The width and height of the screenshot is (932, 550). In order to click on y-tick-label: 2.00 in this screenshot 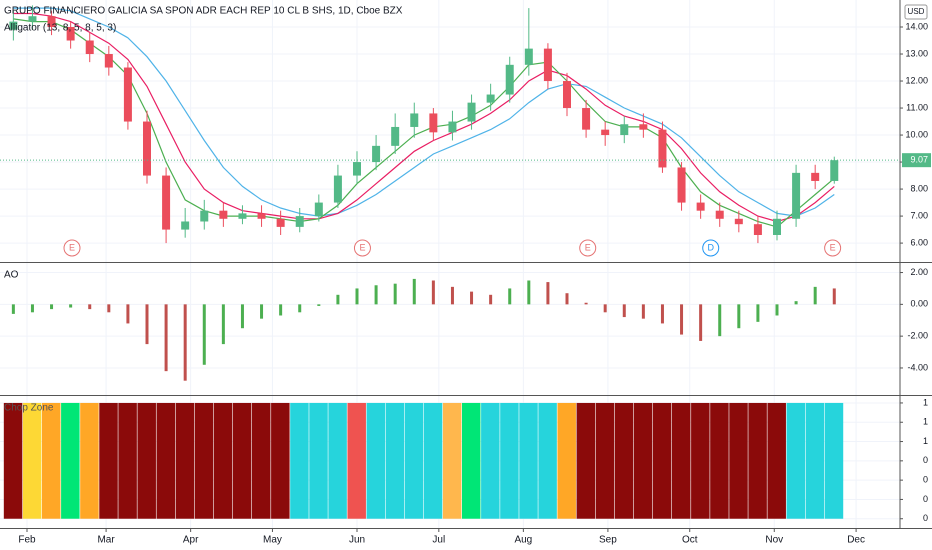, I will do `click(919, 272)`.